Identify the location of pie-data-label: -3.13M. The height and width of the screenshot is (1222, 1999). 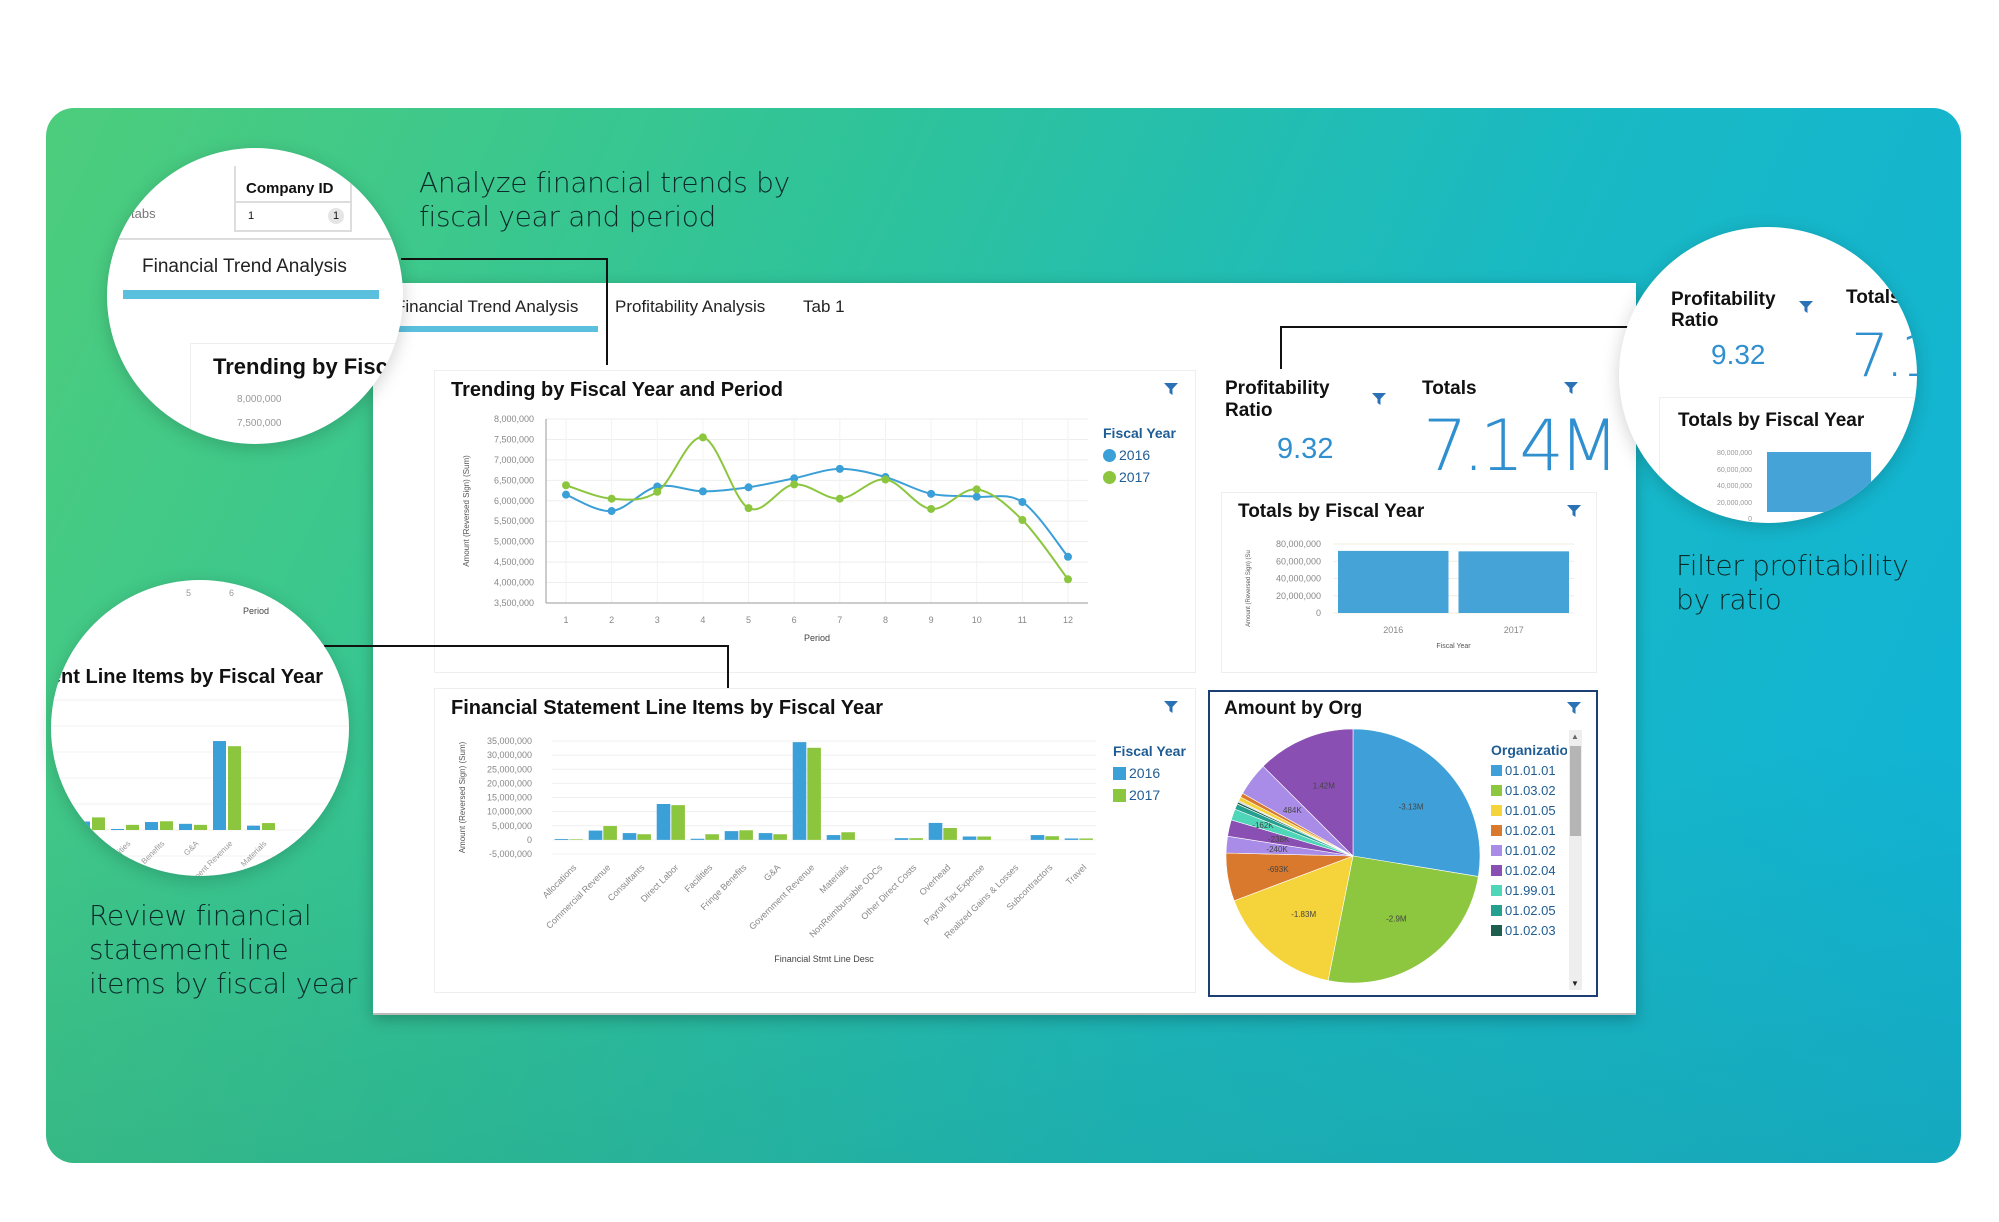
(1411, 807).